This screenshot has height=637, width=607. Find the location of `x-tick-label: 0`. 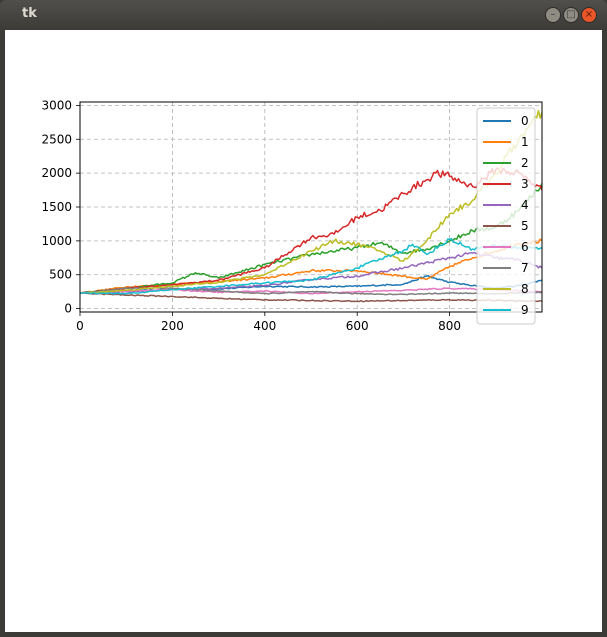

x-tick-label: 0 is located at coordinates (80, 326).